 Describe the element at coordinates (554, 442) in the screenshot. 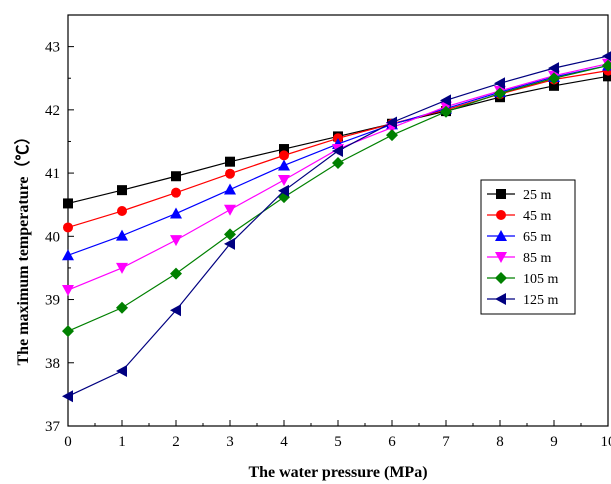

I see `x-tick-label: 9` at that location.